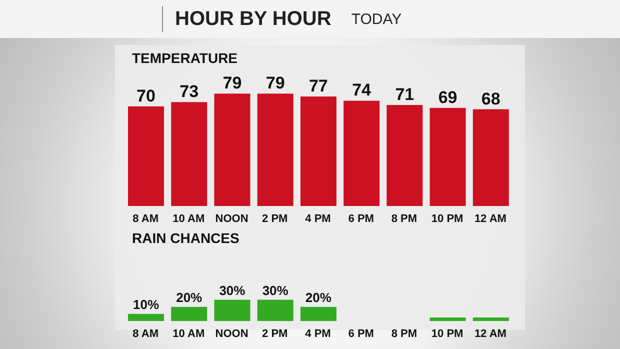 This screenshot has width=620, height=349. Describe the element at coordinates (318, 86) in the screenshot. I see `data-label: 77` at that location.